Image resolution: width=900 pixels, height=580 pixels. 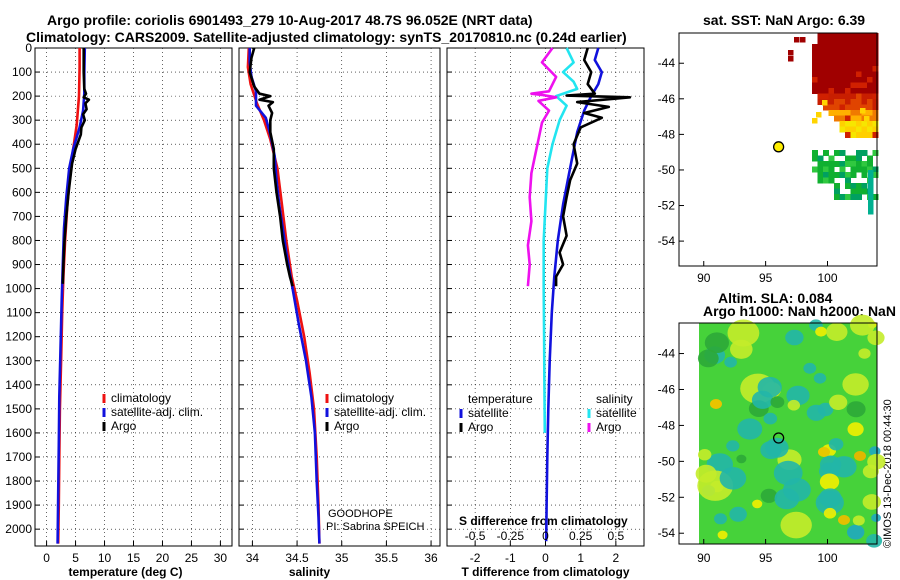 I want to click on sla-map-frame, so click(x=778, y=433).